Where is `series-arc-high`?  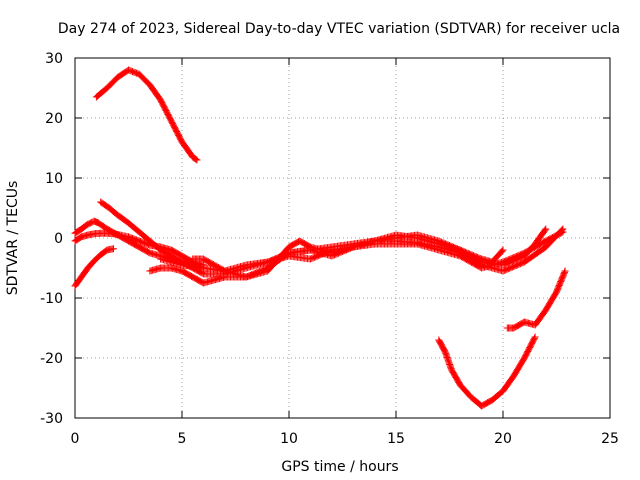 series-arc-high is located at coordinates (146, 115).